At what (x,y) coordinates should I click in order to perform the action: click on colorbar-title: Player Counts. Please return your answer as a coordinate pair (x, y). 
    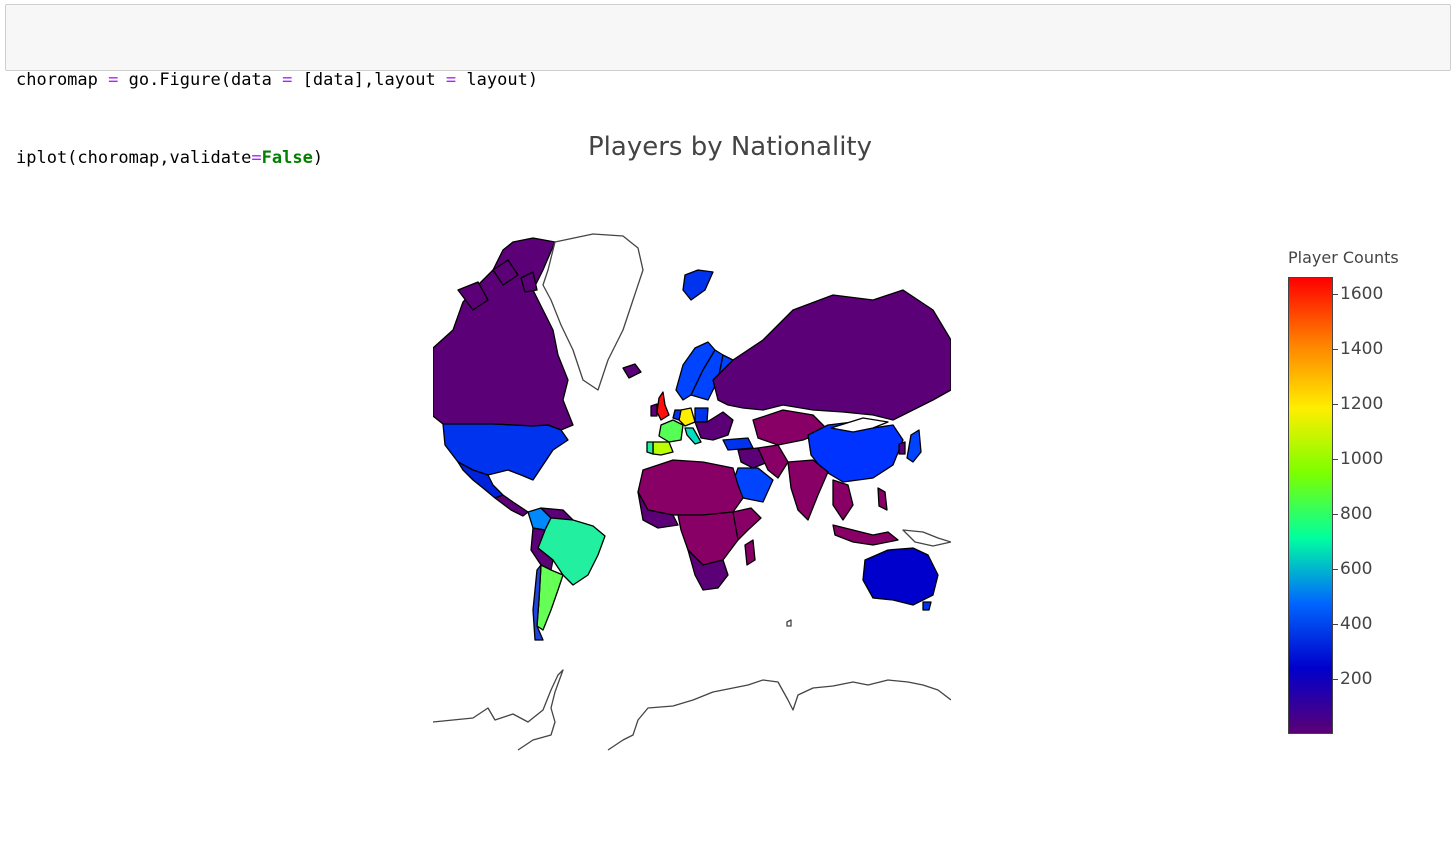
    Looking at the image, I should click on (1343, 257).